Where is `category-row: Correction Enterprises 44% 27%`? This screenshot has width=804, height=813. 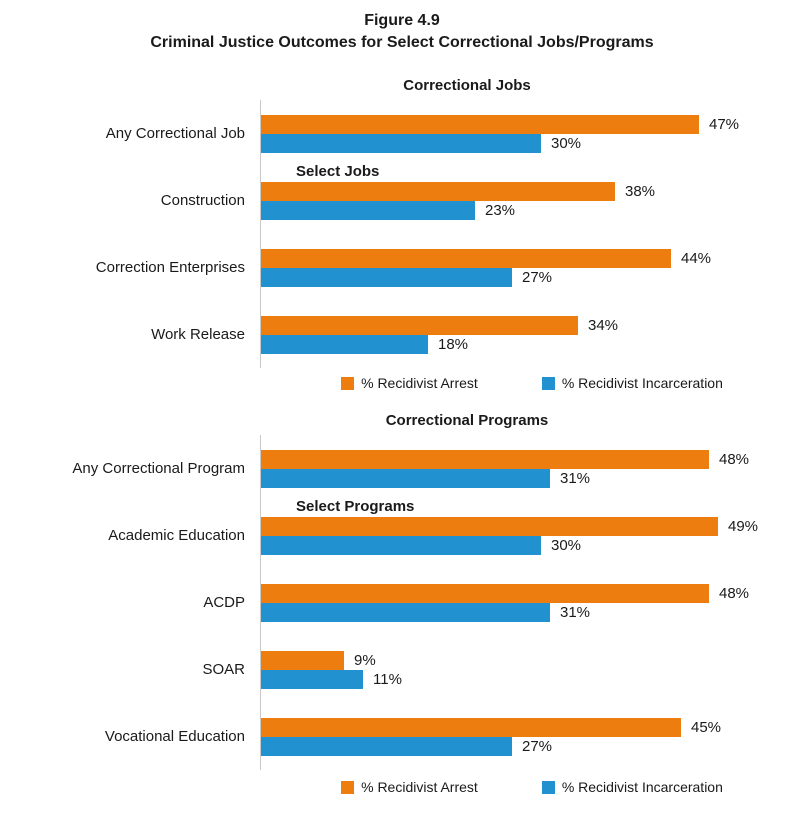
category-row: Correction Enterprises 44% 27% is located at coordinates (402, 267).